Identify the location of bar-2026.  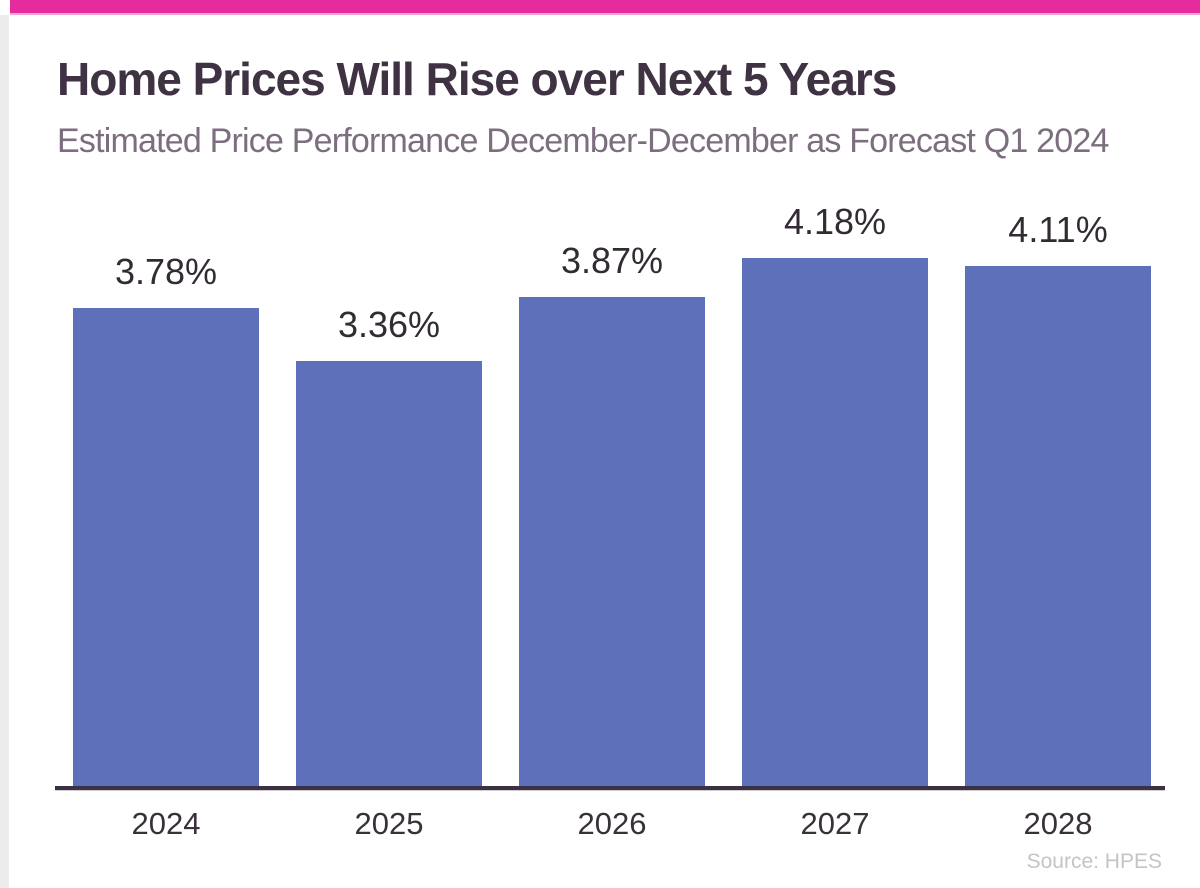
(612, 541).